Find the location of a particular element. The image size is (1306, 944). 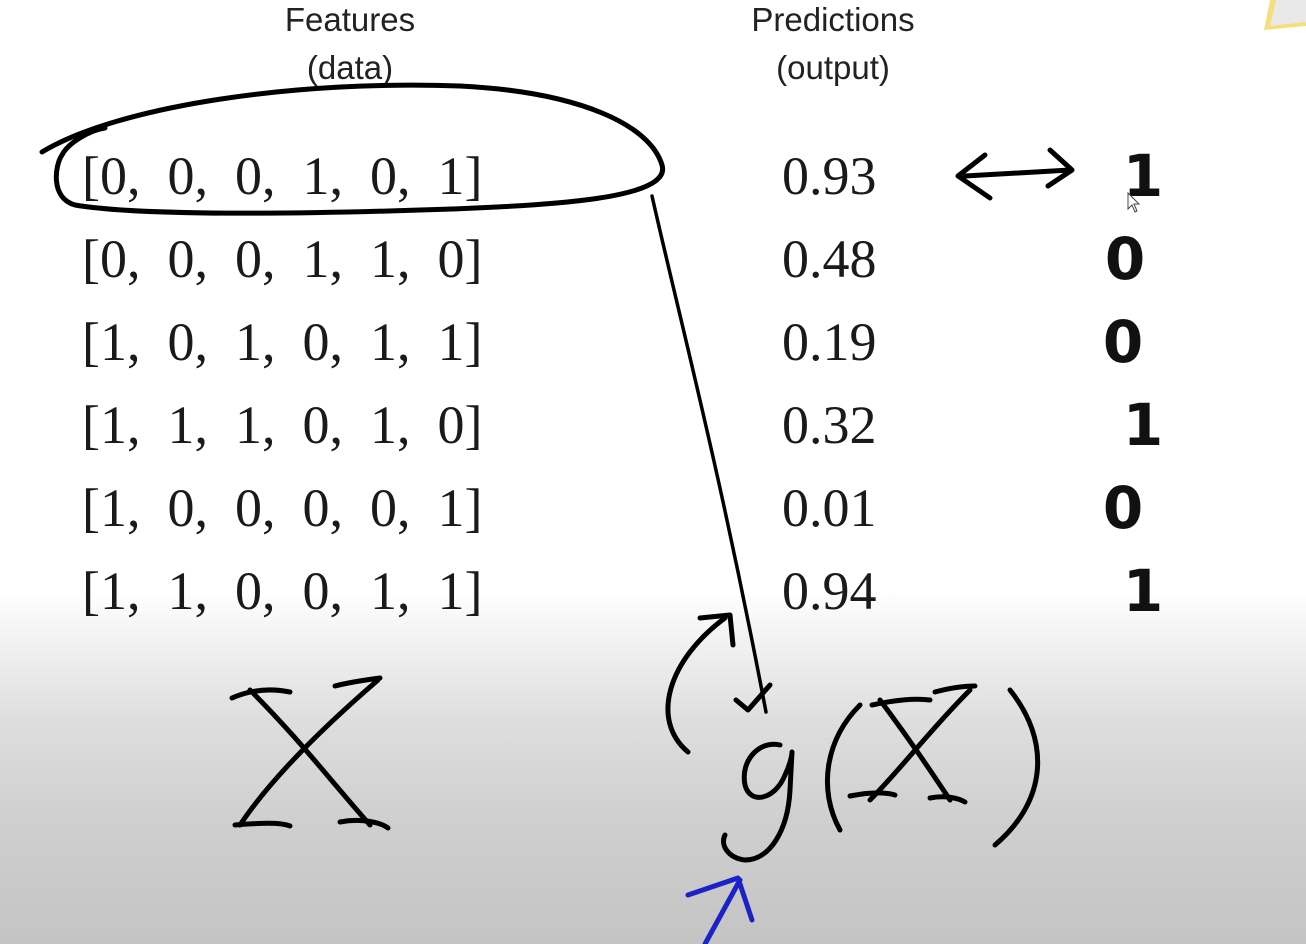

prediction-value: 0.94 is located at coordinates (829, 591).